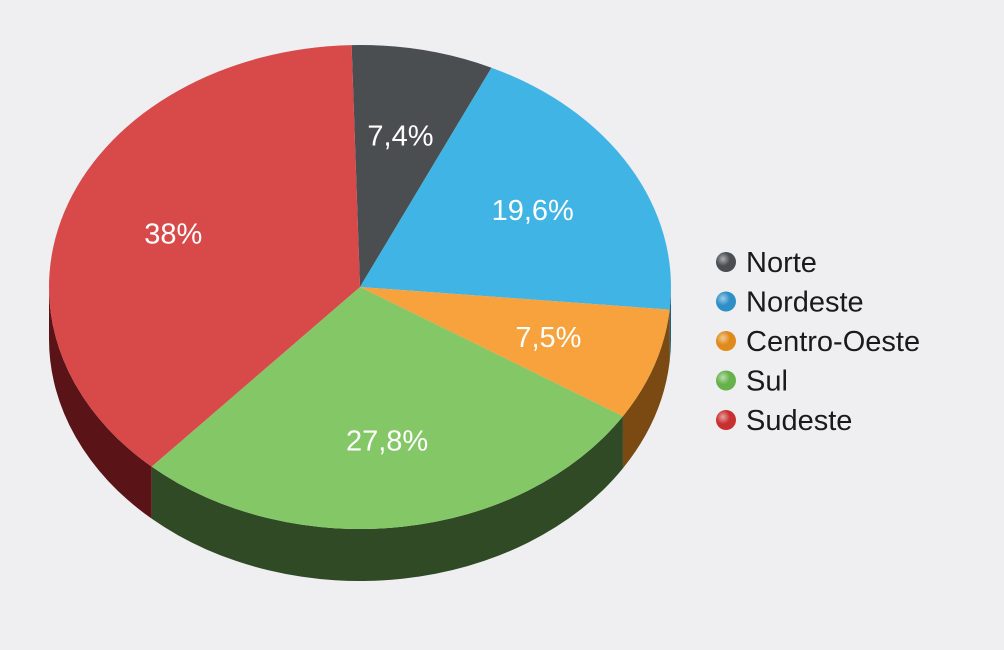  I want to click on pie-side-centro-oeste, so click(646, 389).